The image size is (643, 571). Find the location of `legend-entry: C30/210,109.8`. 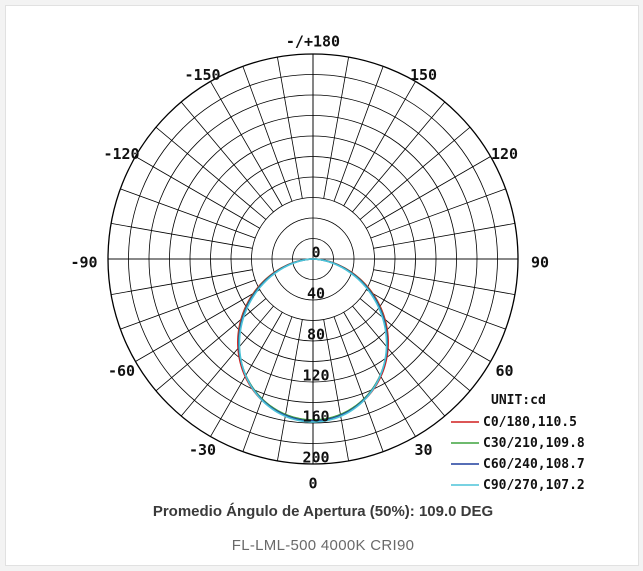

legend-entry: C30/210,109.8 is located at coordinates (534, 443).